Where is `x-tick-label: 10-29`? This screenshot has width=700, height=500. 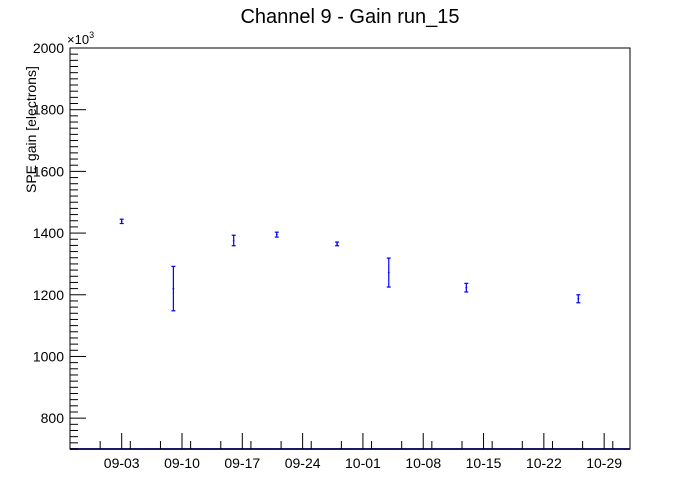
x-tick-label: 10-29 is located at coordinates (604, 463).